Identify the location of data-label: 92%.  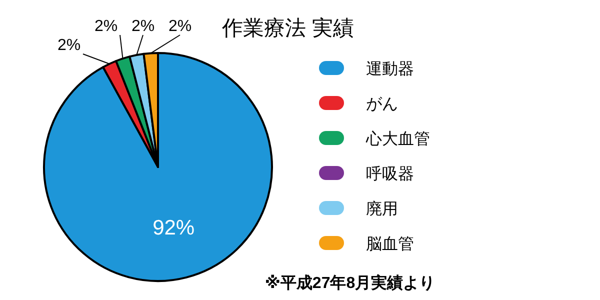
(173, 228).